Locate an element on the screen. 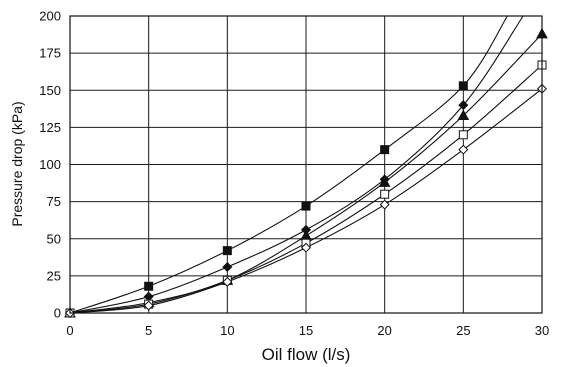  y-tick-label: 0 is located at coordinates (57, 313).